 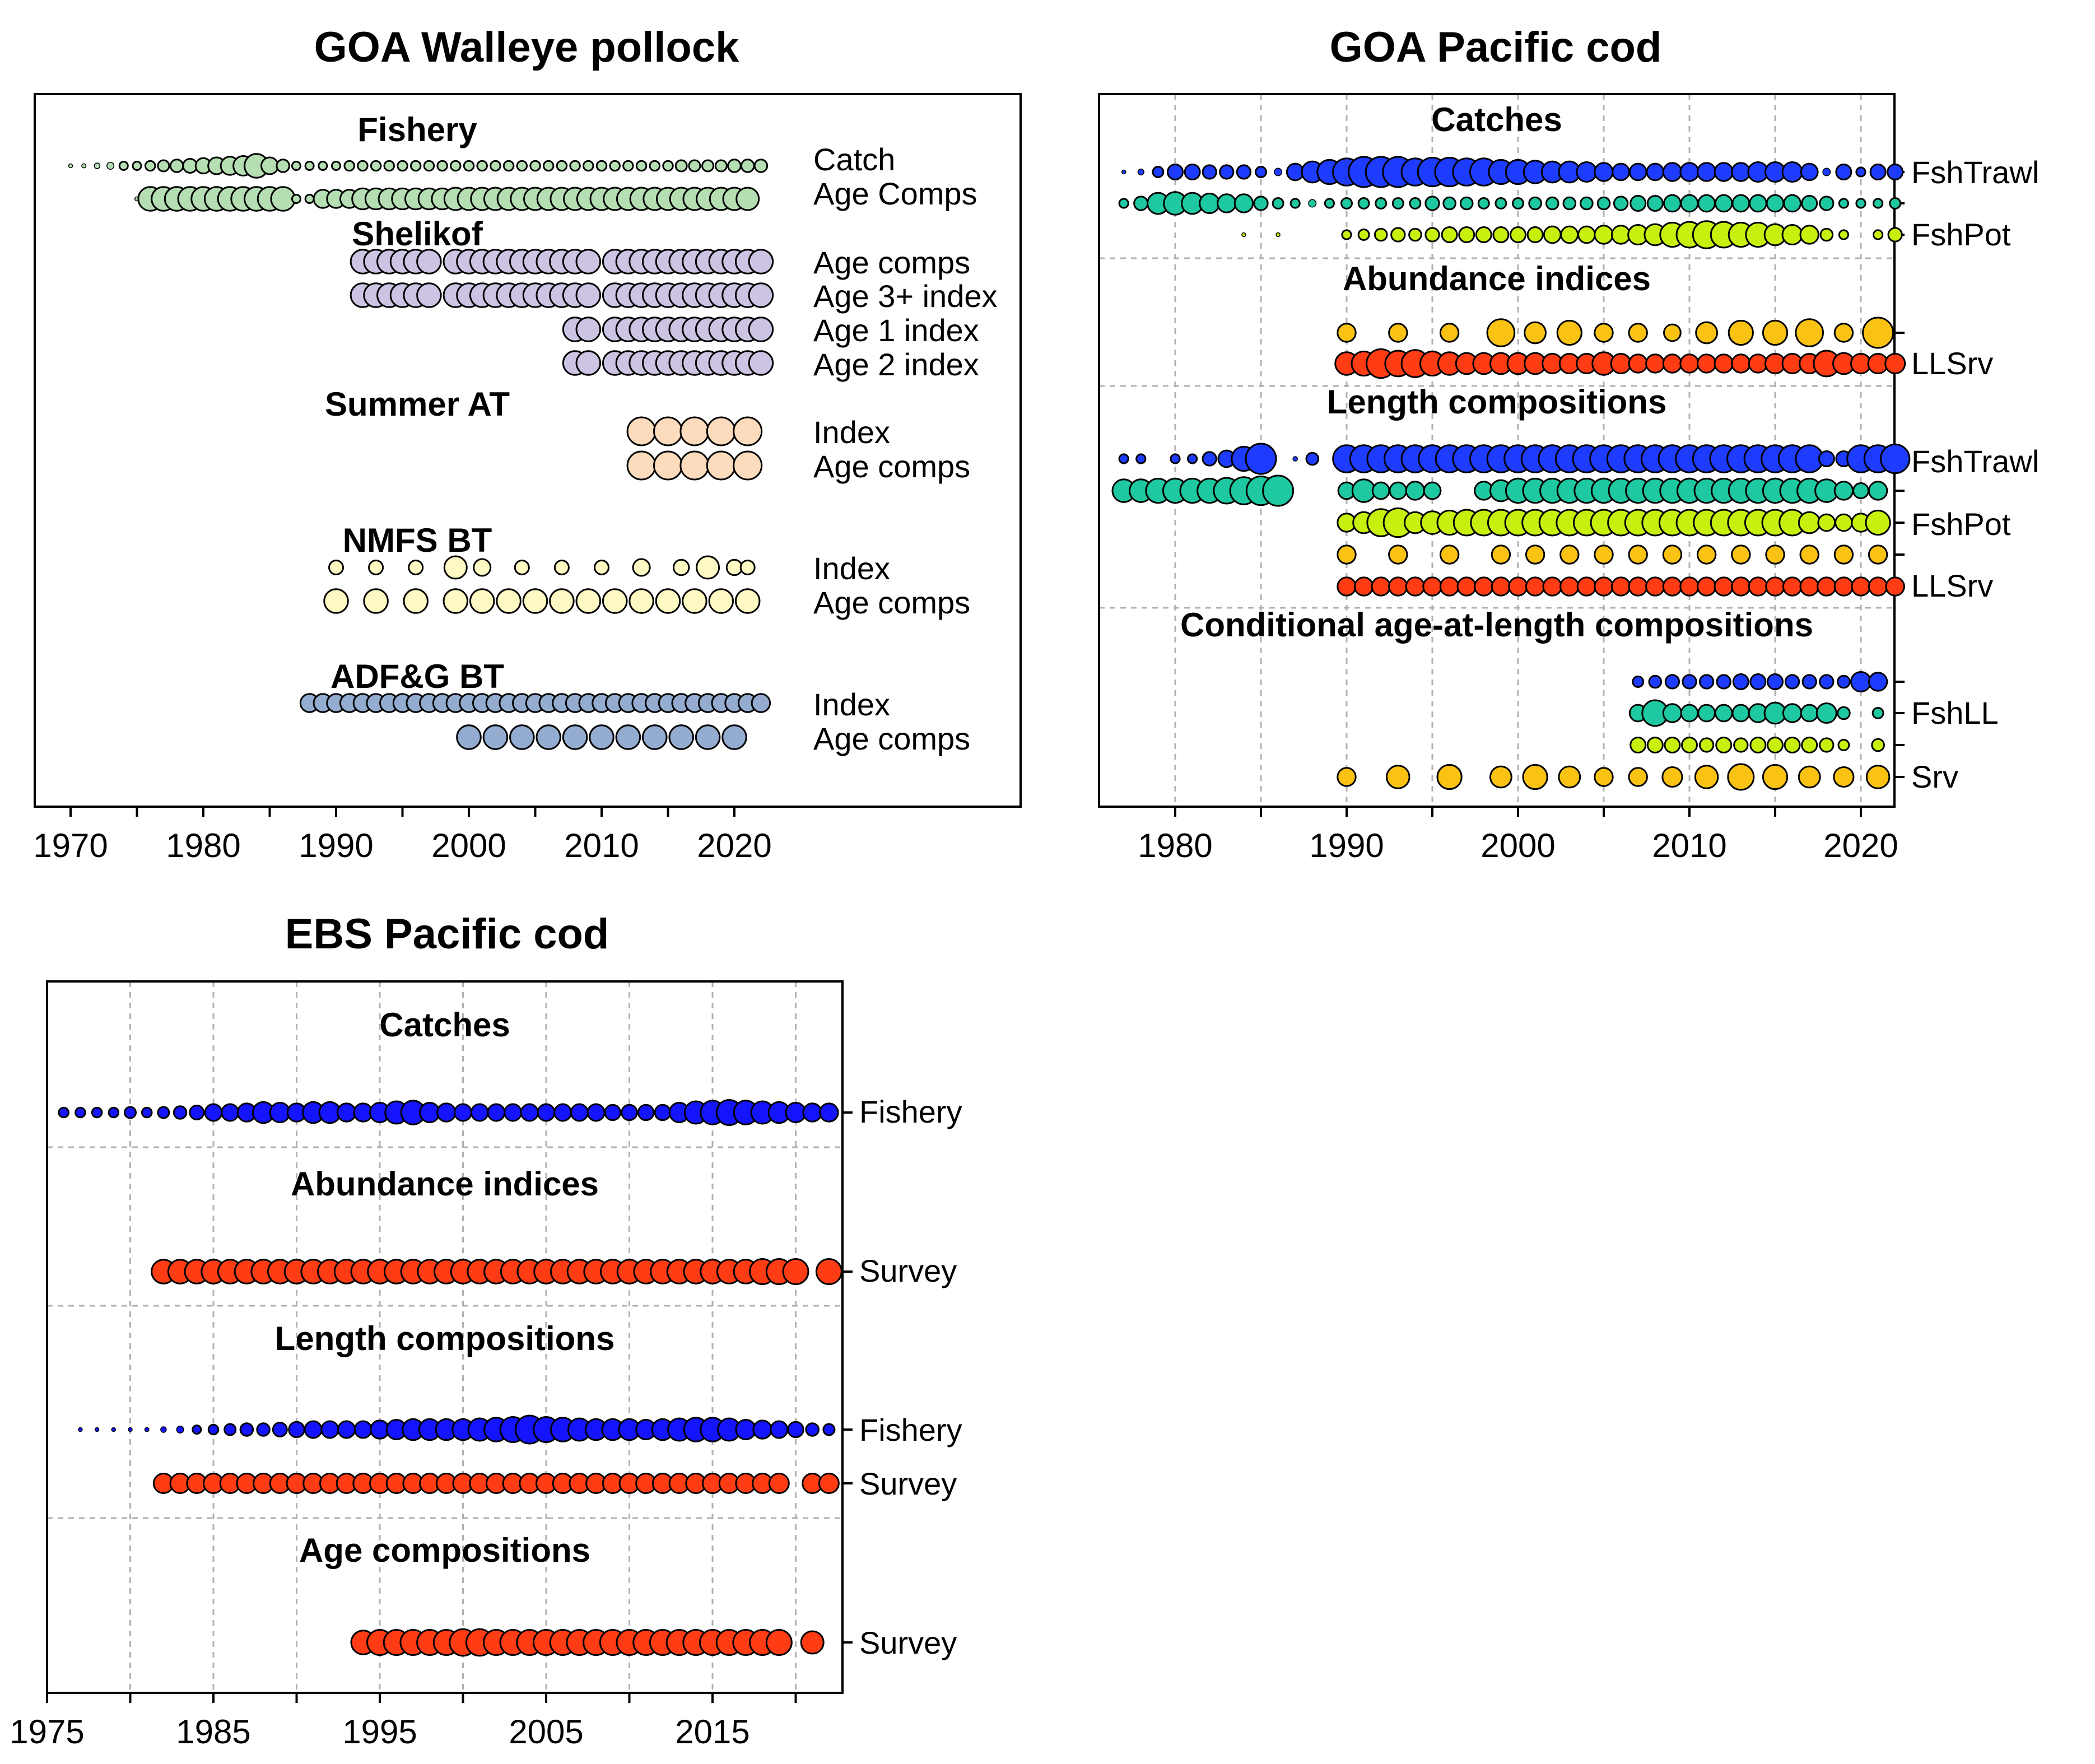 I want to click on y-label-srv: Srv, so click(x=1934, y=776).